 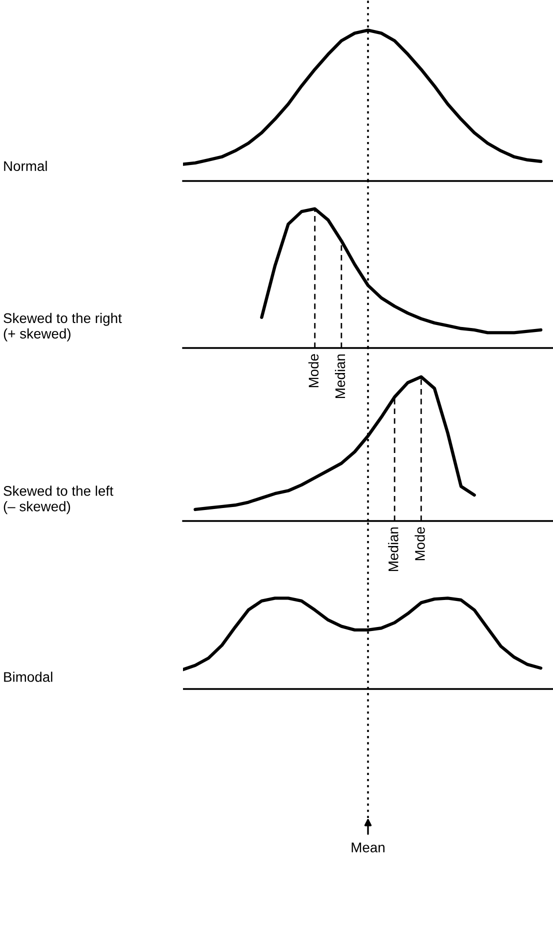 I want to click on y-axis-title: Bimodal, so click(x=28, y=677).